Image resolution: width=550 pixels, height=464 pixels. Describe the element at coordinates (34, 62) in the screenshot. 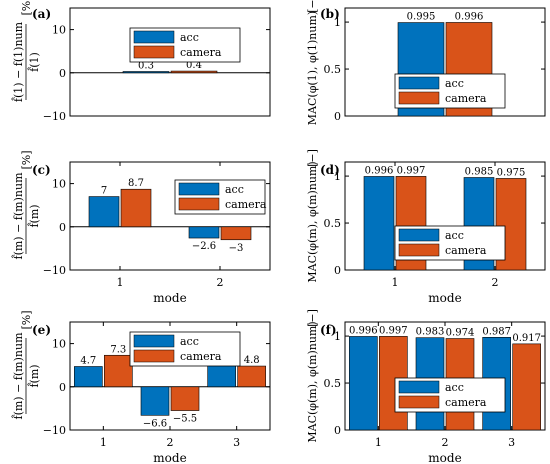

I see `y-label-denominator: f̂(1)` at that location.